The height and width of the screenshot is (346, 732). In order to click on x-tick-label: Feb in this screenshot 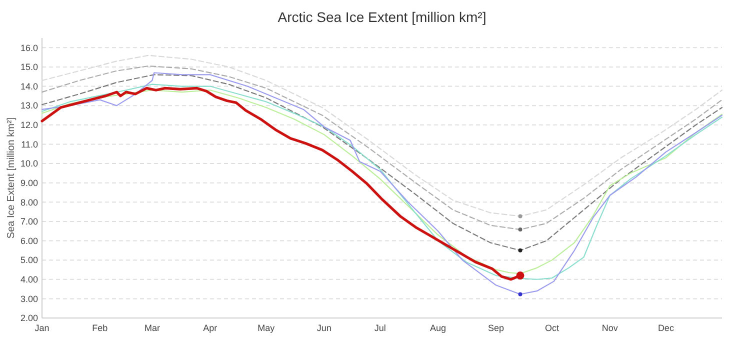, I will do `click(100, 328)`.